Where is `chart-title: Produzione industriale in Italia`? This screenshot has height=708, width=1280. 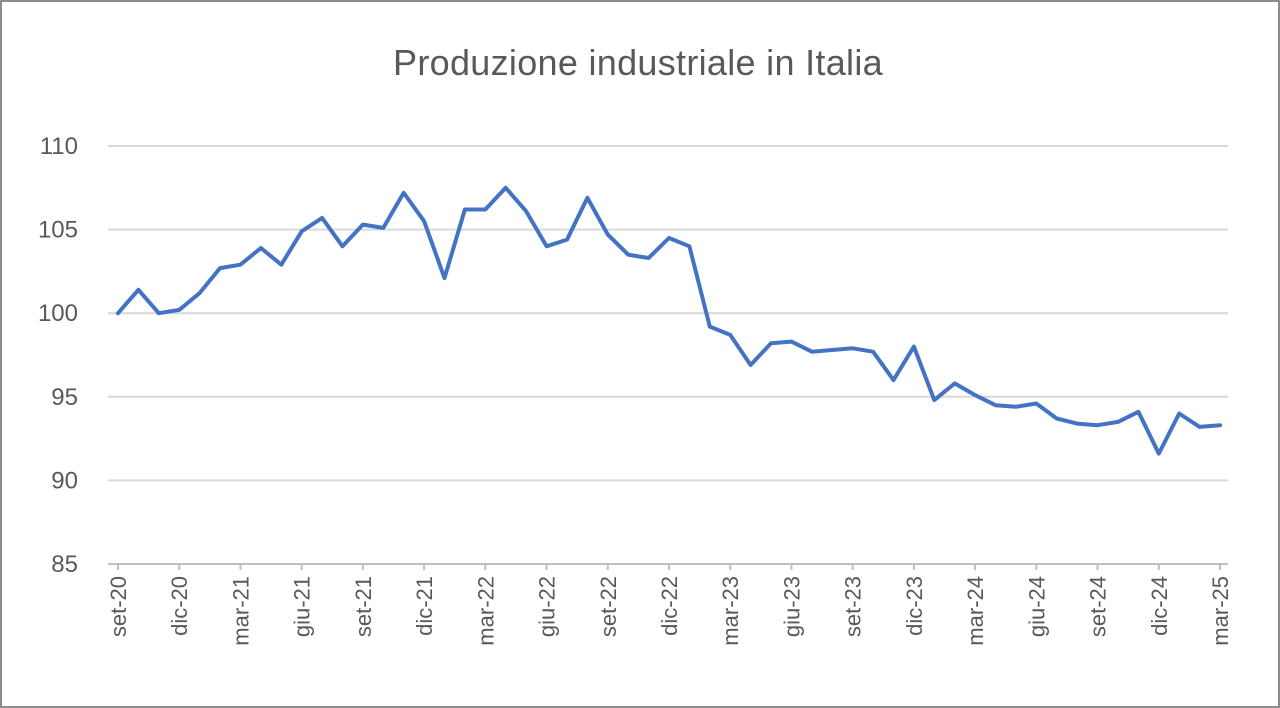 chart-title: Produzione industriale in Italia is located at coordinates (638, 62).